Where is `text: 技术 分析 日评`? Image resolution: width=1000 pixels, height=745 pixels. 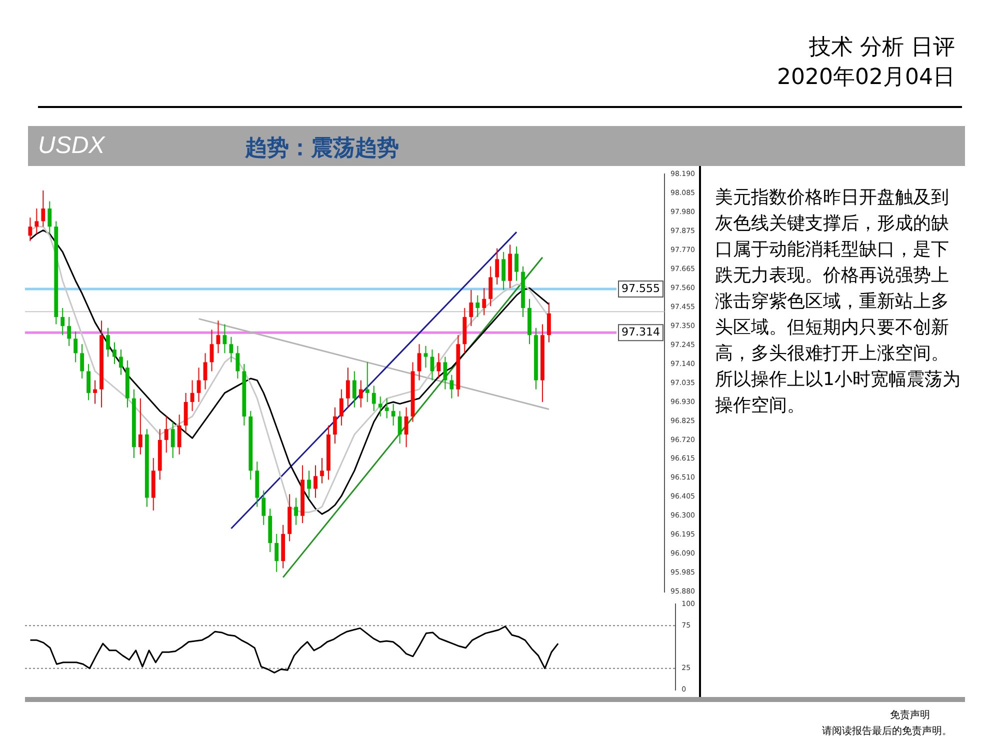 text: 技术 分析 日评 is located at coordinates (882, 48).